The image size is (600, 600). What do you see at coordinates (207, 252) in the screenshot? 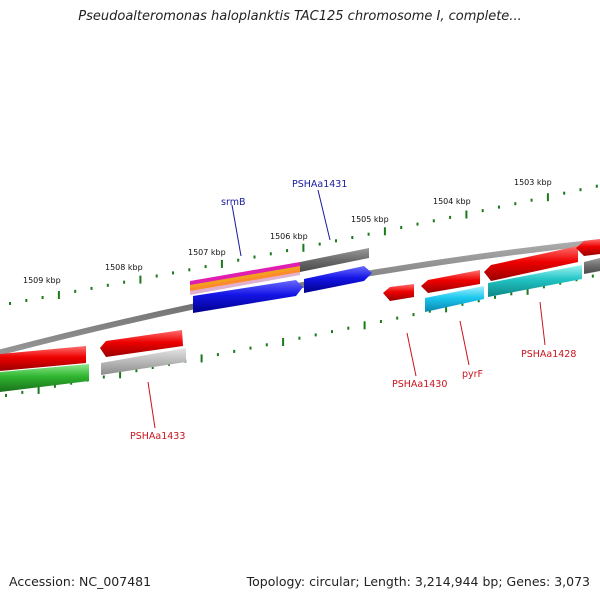
I see `tick-label-1507: 1507 kbp` at bounding box center [207, 252].